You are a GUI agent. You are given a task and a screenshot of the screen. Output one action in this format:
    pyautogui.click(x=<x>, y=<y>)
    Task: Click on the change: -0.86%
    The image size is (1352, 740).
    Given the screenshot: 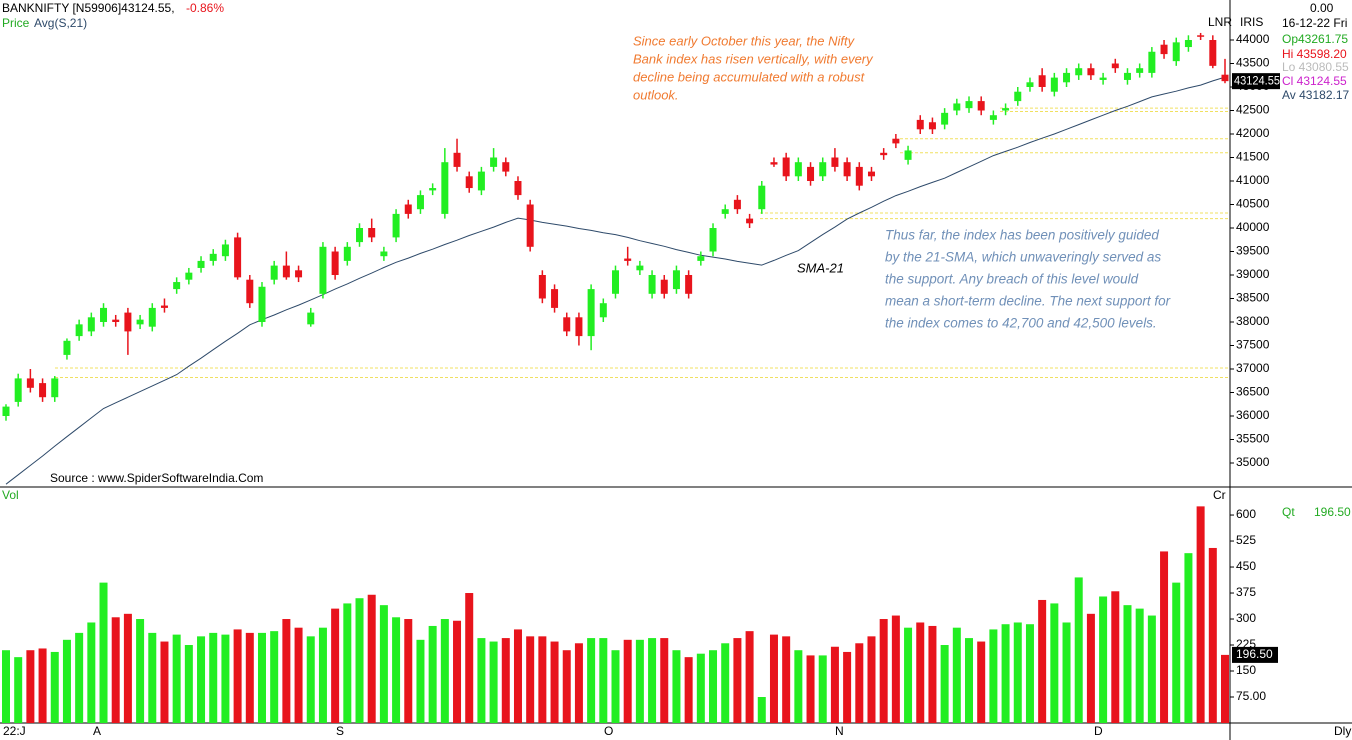 What is the action you would take?
    pyautogui.click(x=205, y=8)
    